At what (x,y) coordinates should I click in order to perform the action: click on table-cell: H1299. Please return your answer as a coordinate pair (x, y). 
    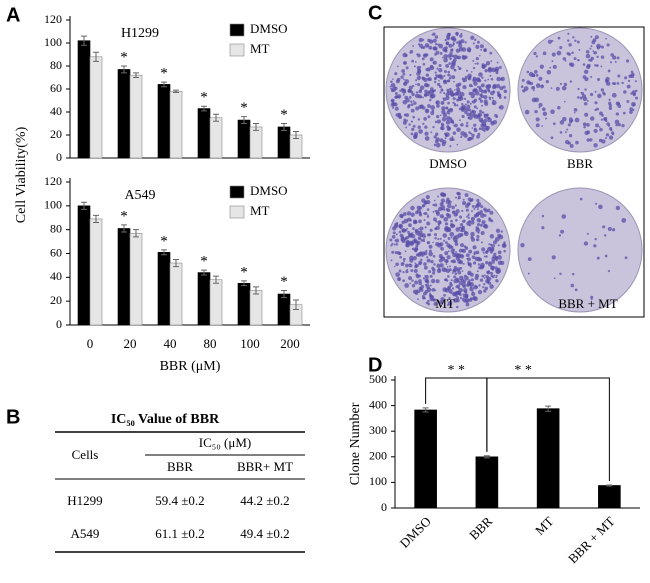
    Looking at the image, I should click on (84, 500).